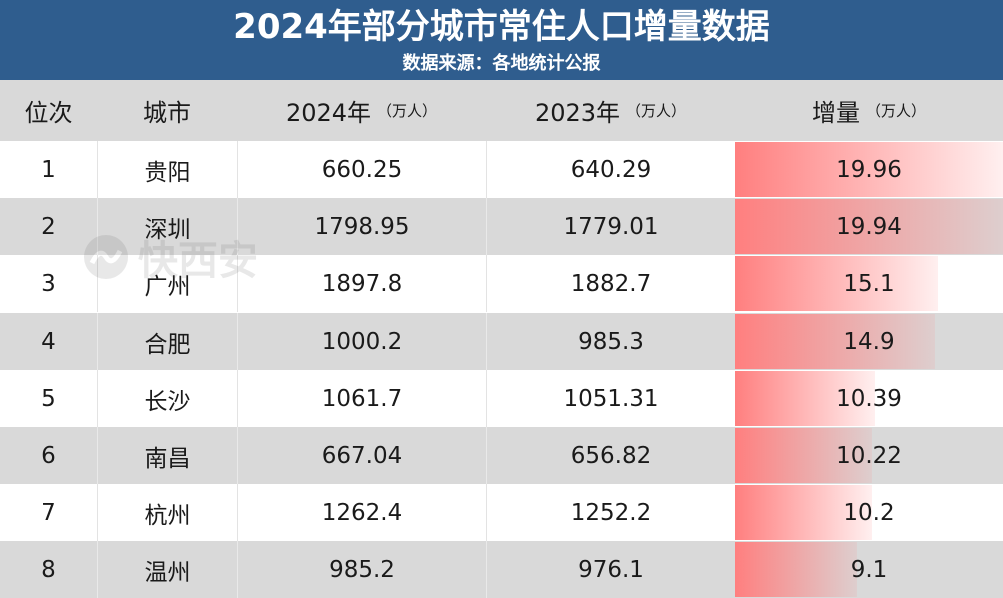 This screenshot has height=598, width=1003. I want to click on population-2023-cell: 1882.7, so click(610, 283).